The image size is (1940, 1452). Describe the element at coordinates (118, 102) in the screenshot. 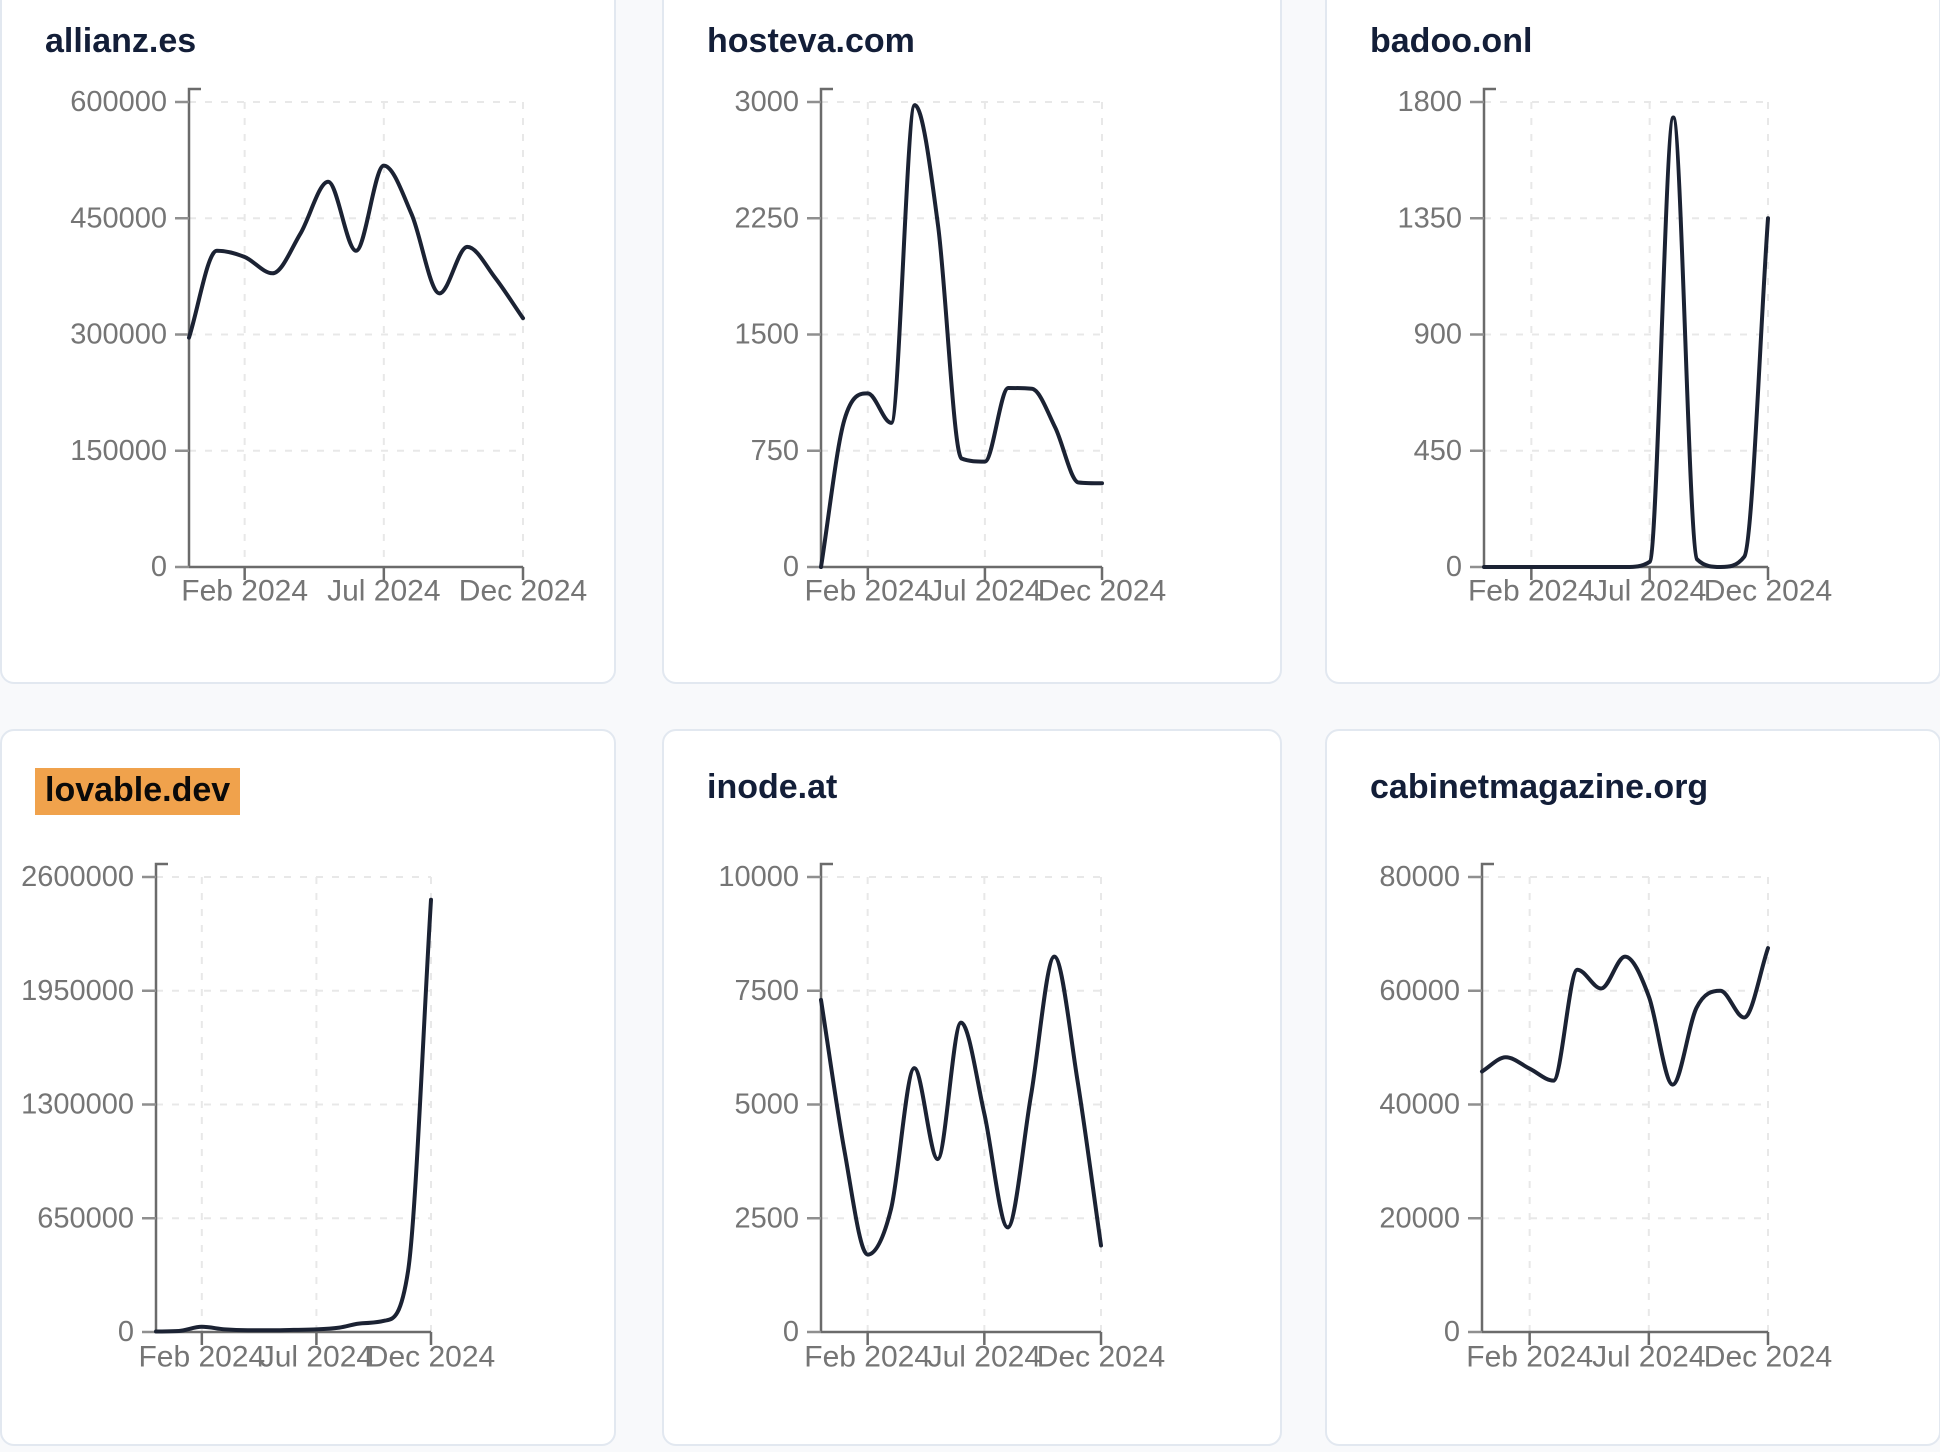

I see `y-tick-label: 600000` at that location.